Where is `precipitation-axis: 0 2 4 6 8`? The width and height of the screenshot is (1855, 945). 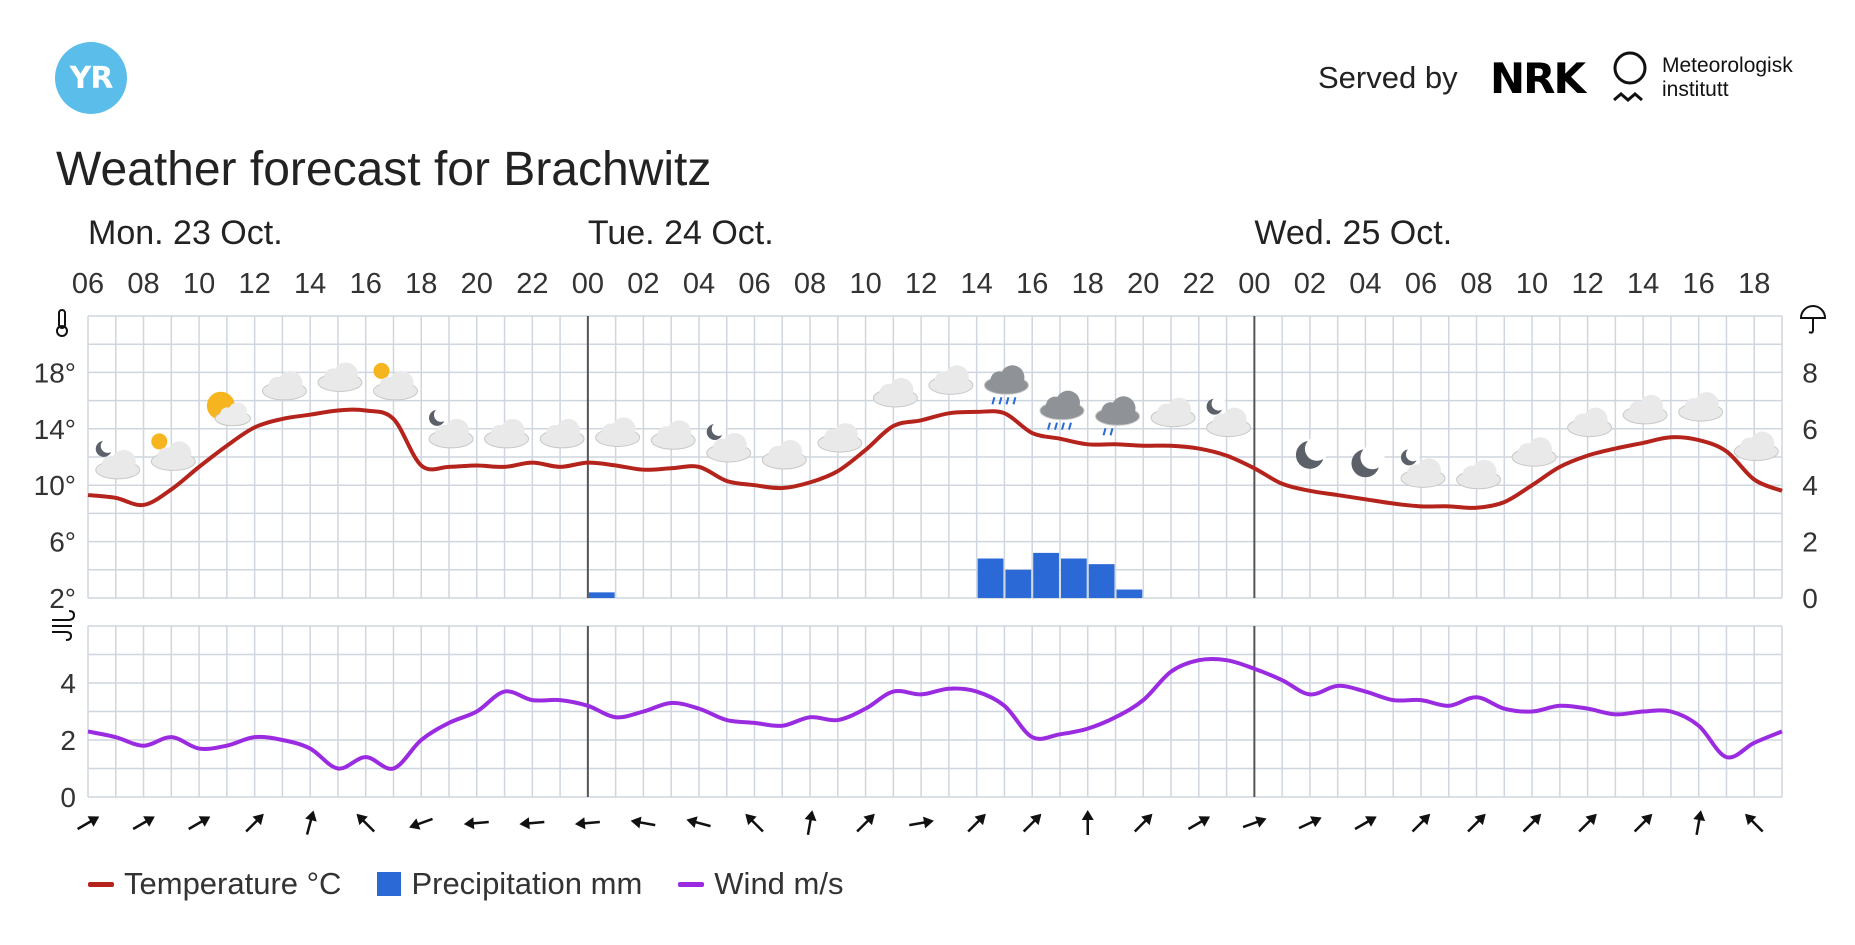 precipitation-axis: 0 2 4 6 8 is located at coordinates (1810, 485).